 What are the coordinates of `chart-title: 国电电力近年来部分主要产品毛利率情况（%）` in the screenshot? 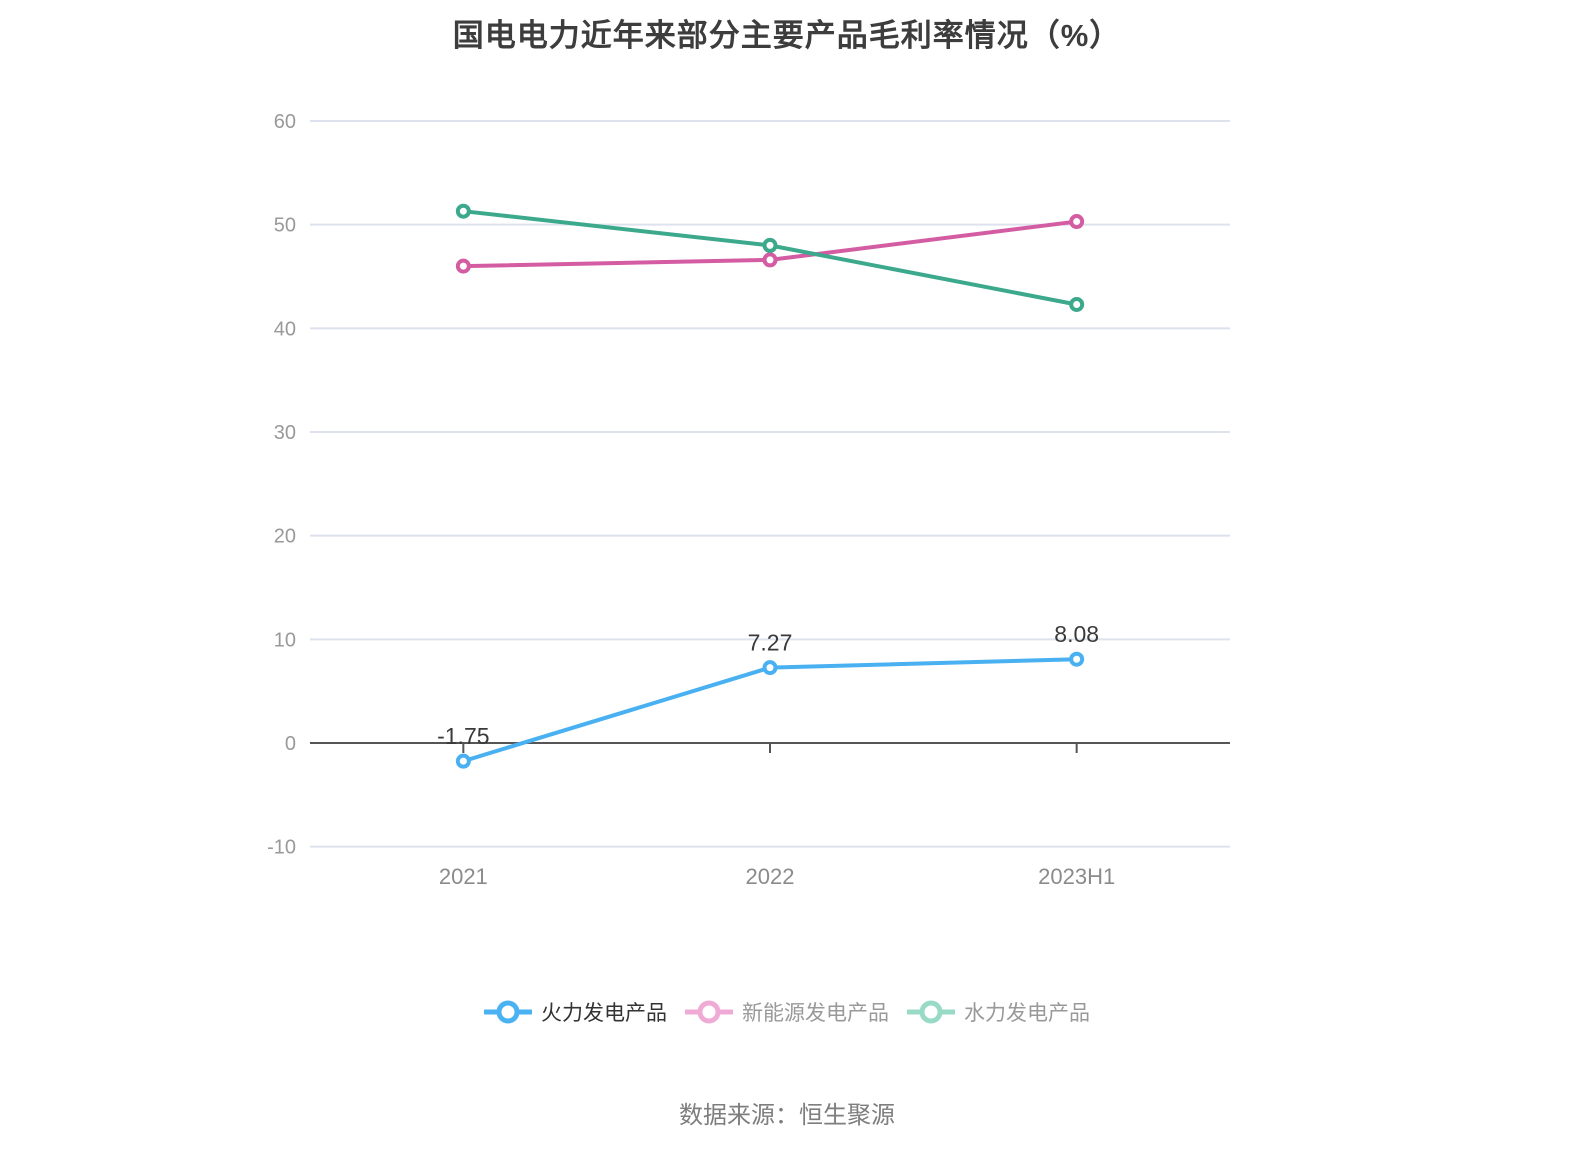 It's located at (787, 35).